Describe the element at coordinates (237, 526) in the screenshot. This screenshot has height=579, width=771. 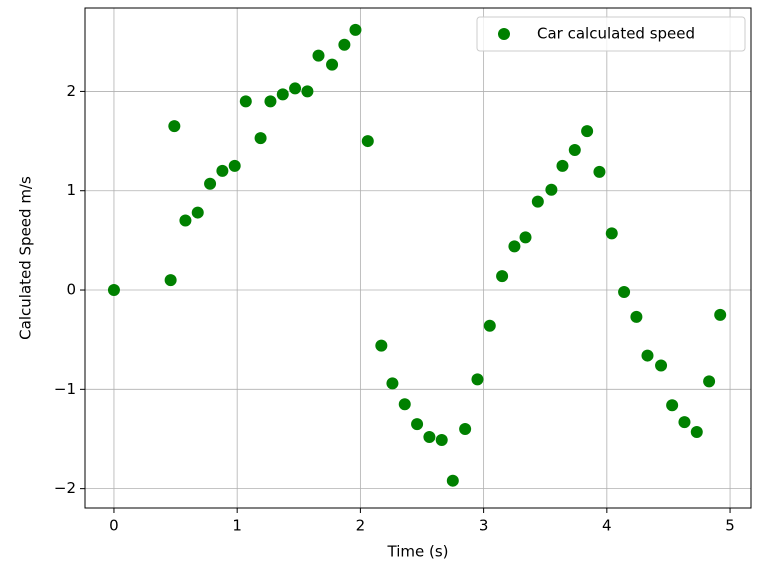
I see `x-tick-label: 1` at that location.